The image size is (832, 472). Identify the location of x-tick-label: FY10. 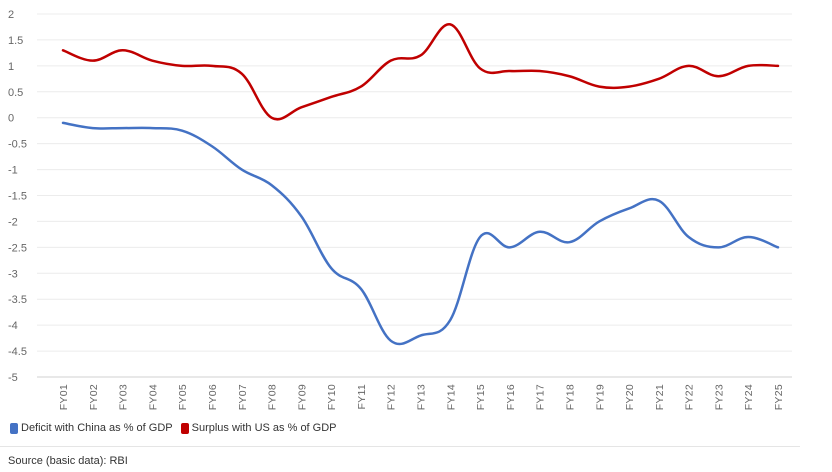
(332, 397).